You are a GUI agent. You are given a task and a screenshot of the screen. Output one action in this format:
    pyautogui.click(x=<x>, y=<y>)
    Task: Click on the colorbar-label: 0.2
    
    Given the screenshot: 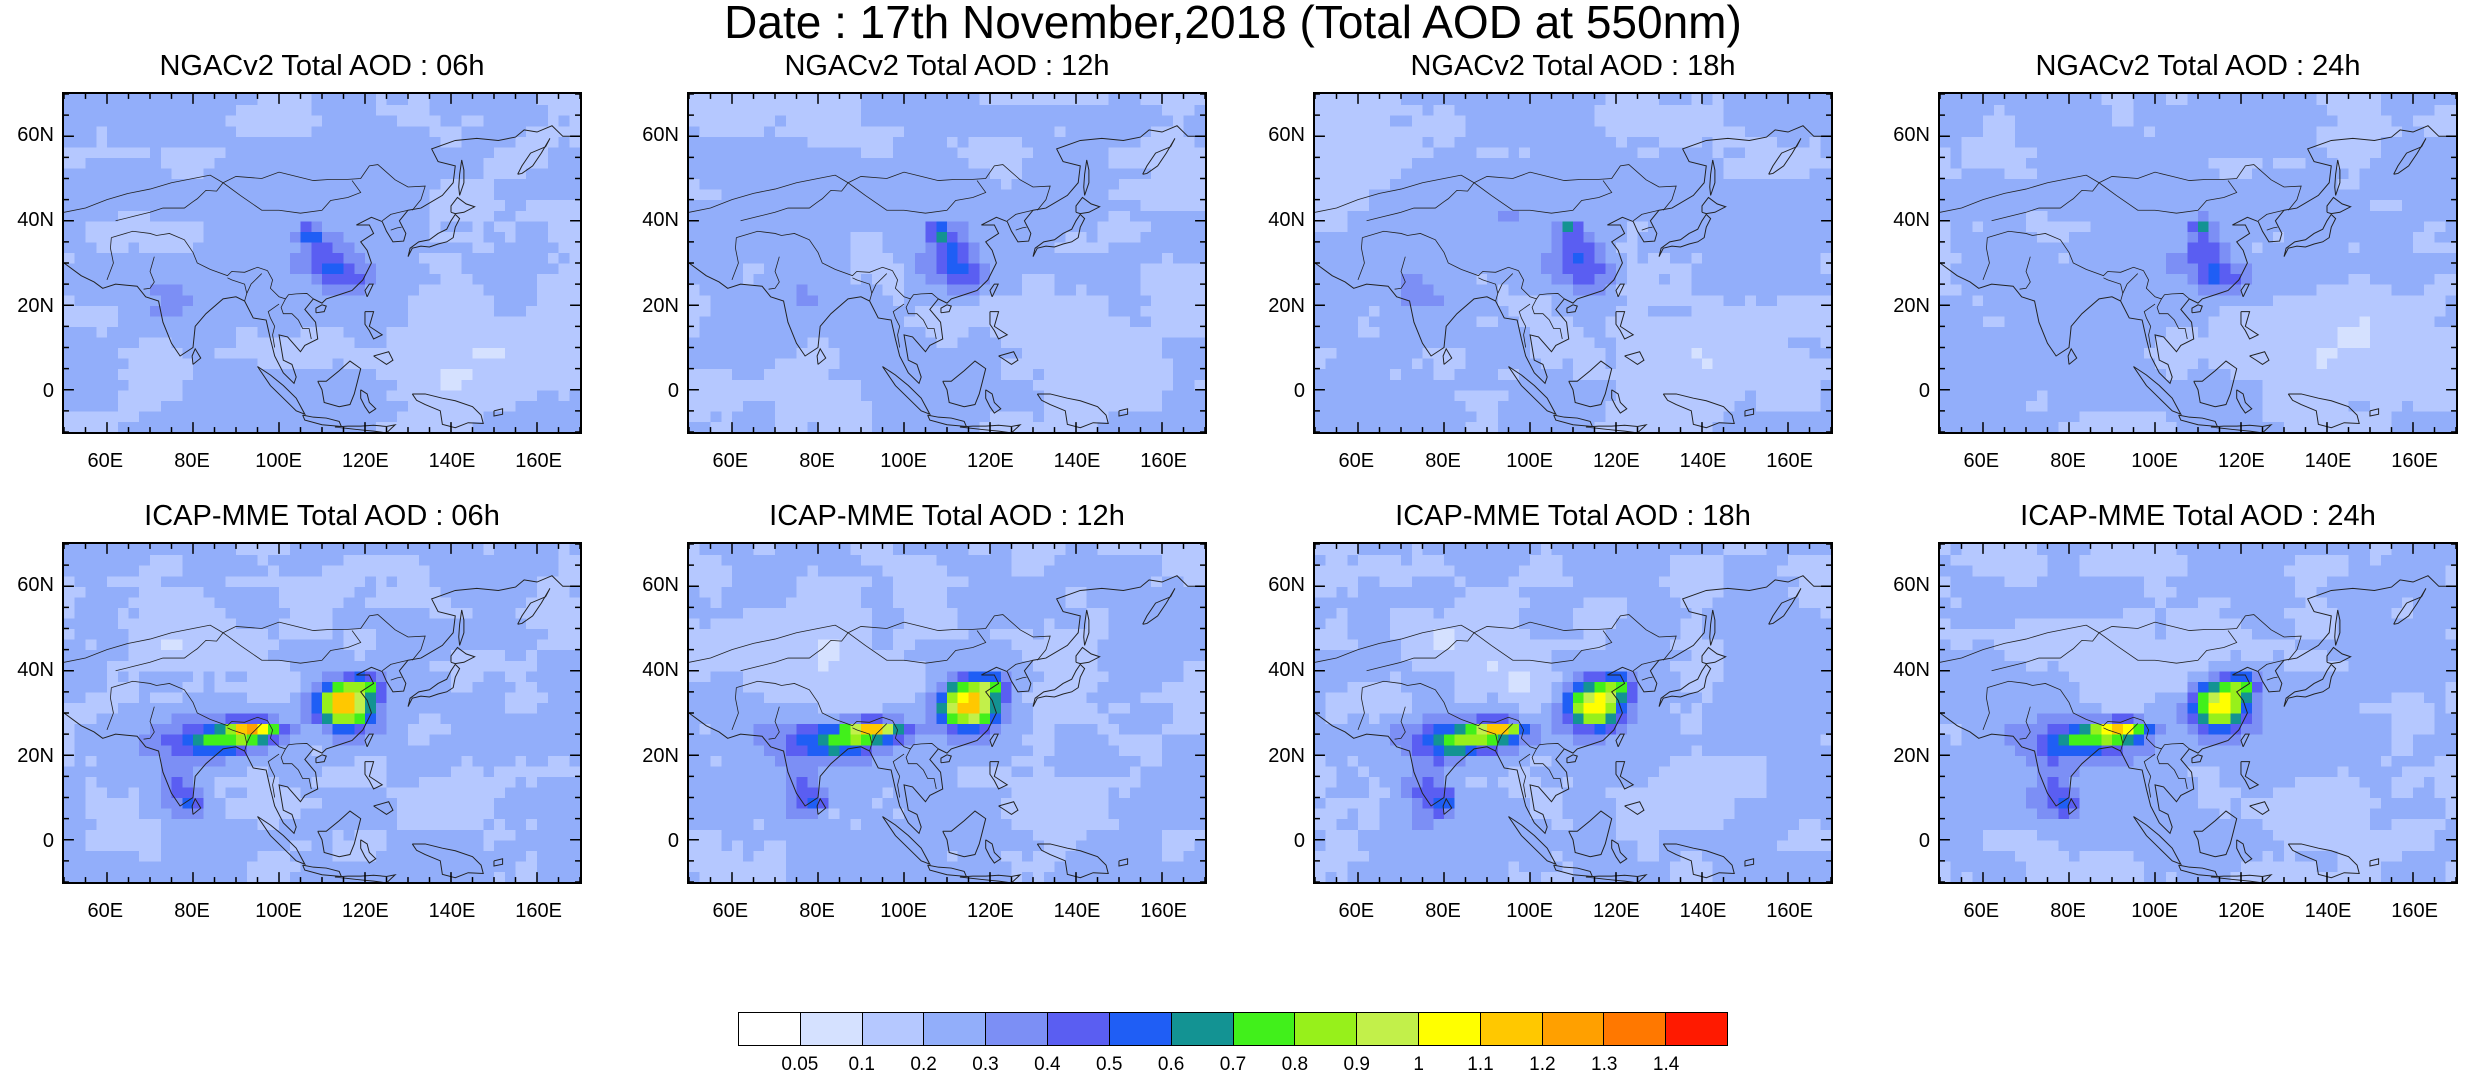 What is the action you would take?
    pyautogui.click(x=924, y=1065)
    